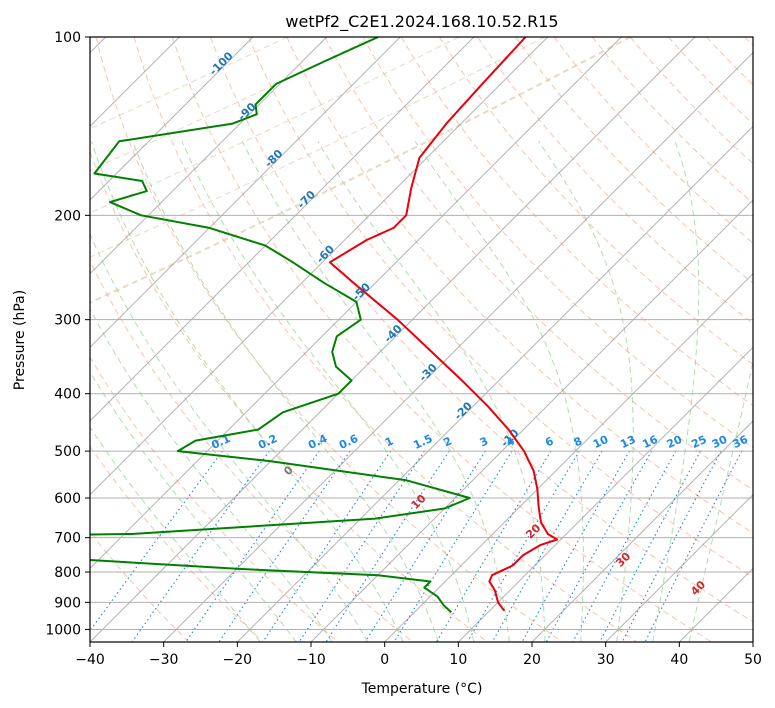 The width and height of the screenshot is (775, 708). Describe the element at coordinates (421, 22) in the screenshot. I see `chart-title: wetPf2_C2E1.2024.168.10.52.R15` at that location.